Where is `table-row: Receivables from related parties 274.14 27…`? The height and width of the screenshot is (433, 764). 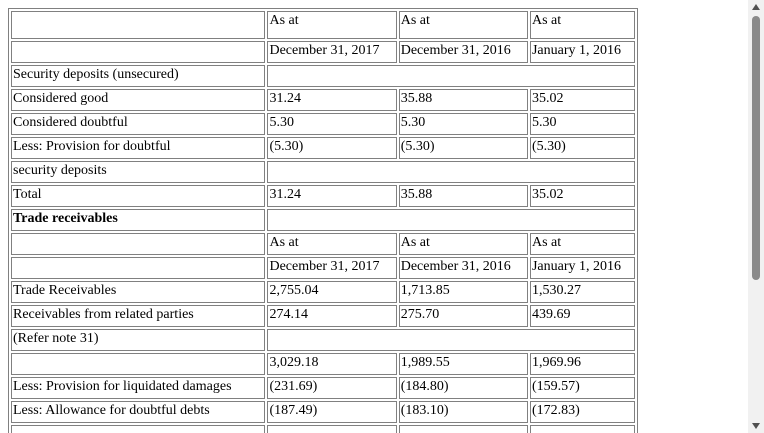 table-row: Receivables from related parties 274.14 27… is located at coordinates (323, 316).